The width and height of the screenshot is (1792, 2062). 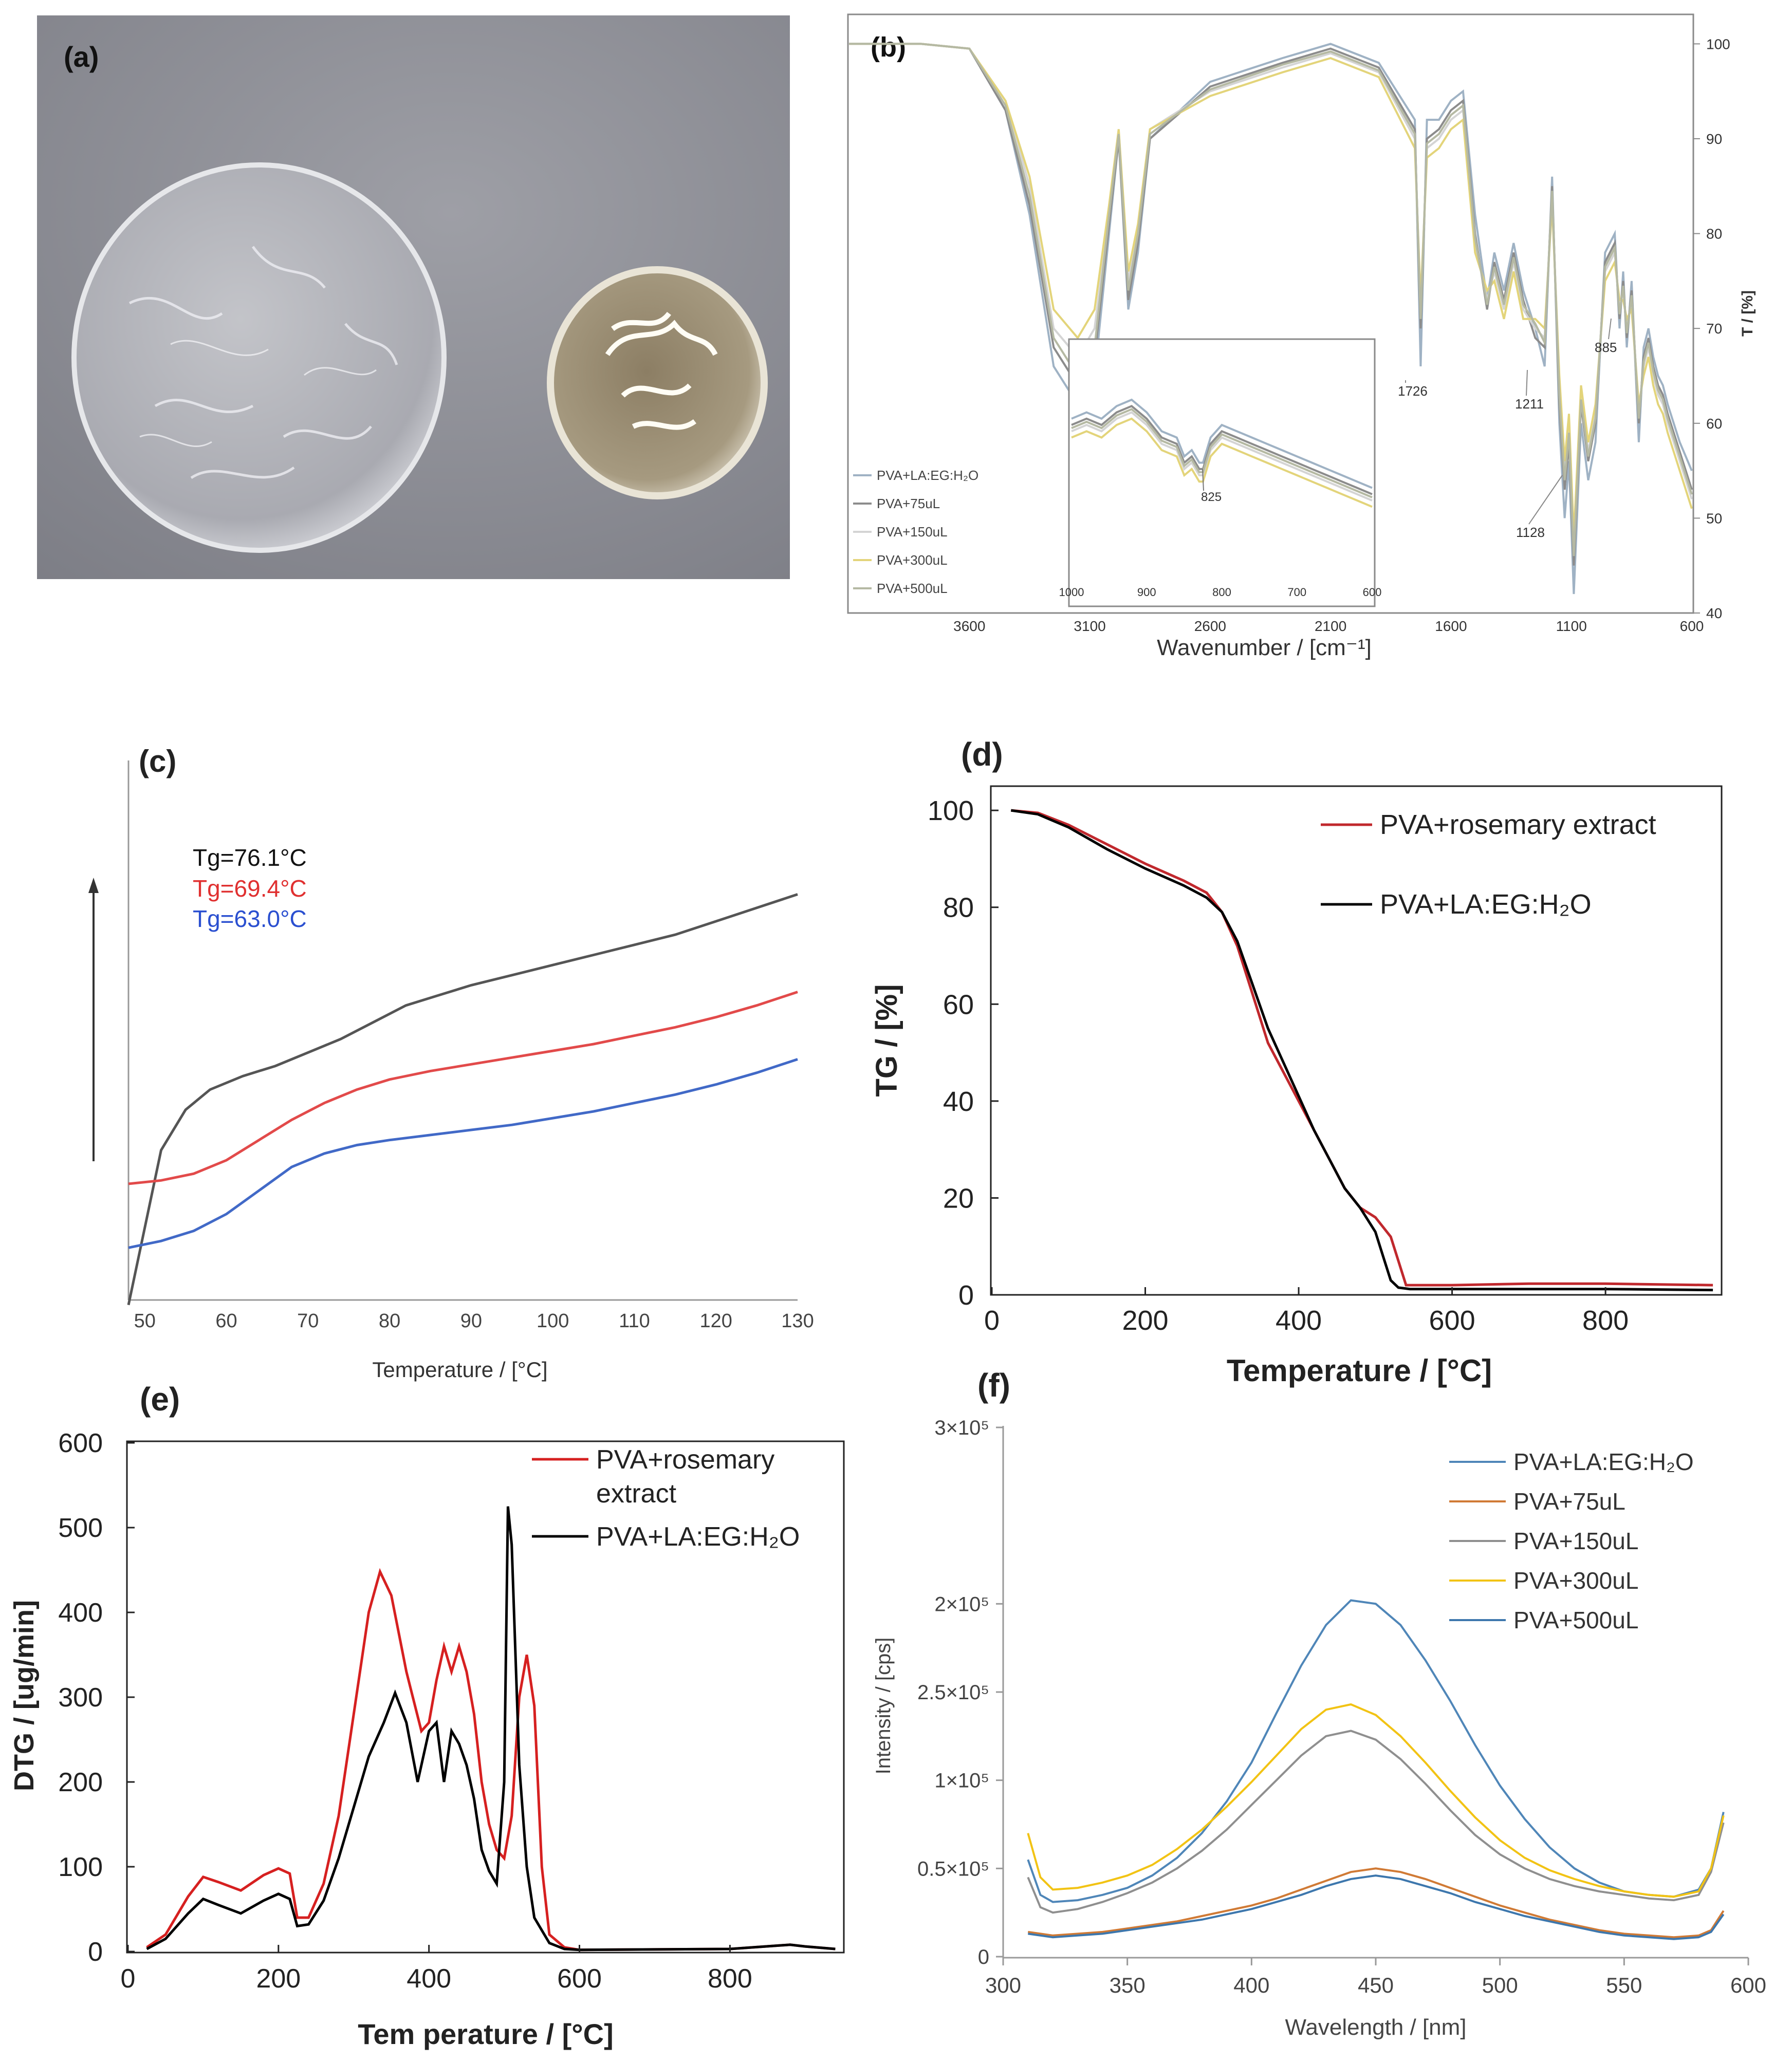 I want to click on fluor-series-pva-la-eg-h-o, so click(x=1376, y=1751).